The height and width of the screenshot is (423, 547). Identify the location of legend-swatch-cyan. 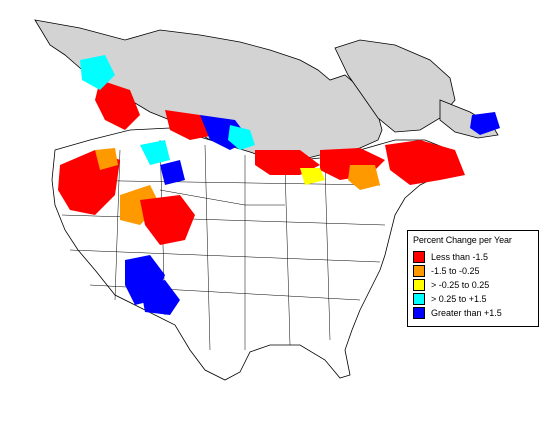
(419, 299).